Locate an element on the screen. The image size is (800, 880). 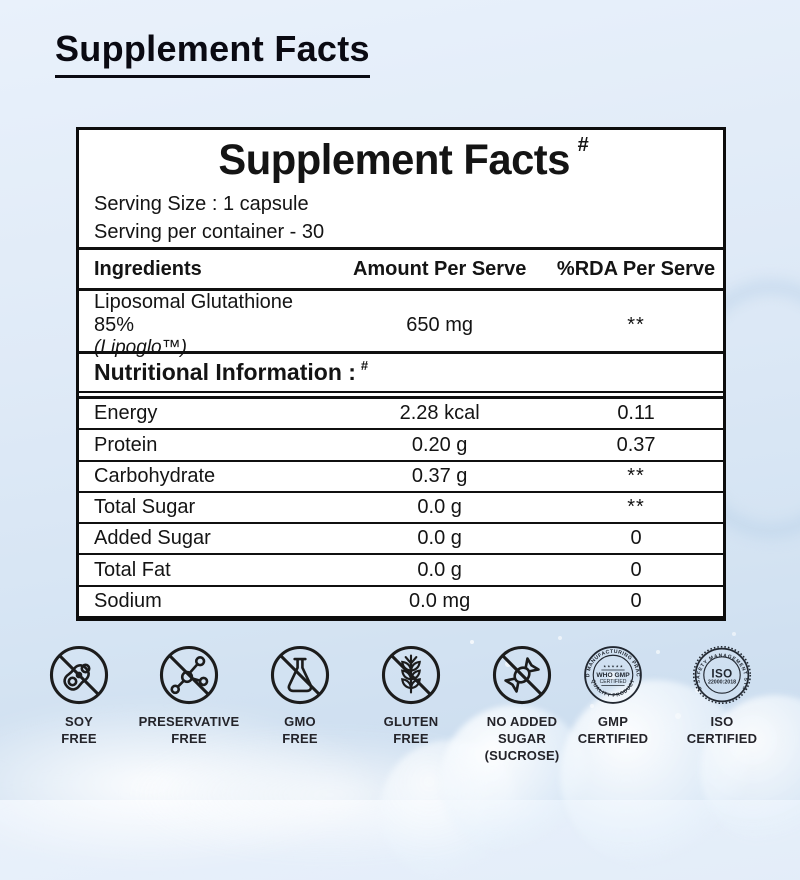
gmp-stars: ★ ★ ★ ★ ★ is located at coordinates (613, 667).